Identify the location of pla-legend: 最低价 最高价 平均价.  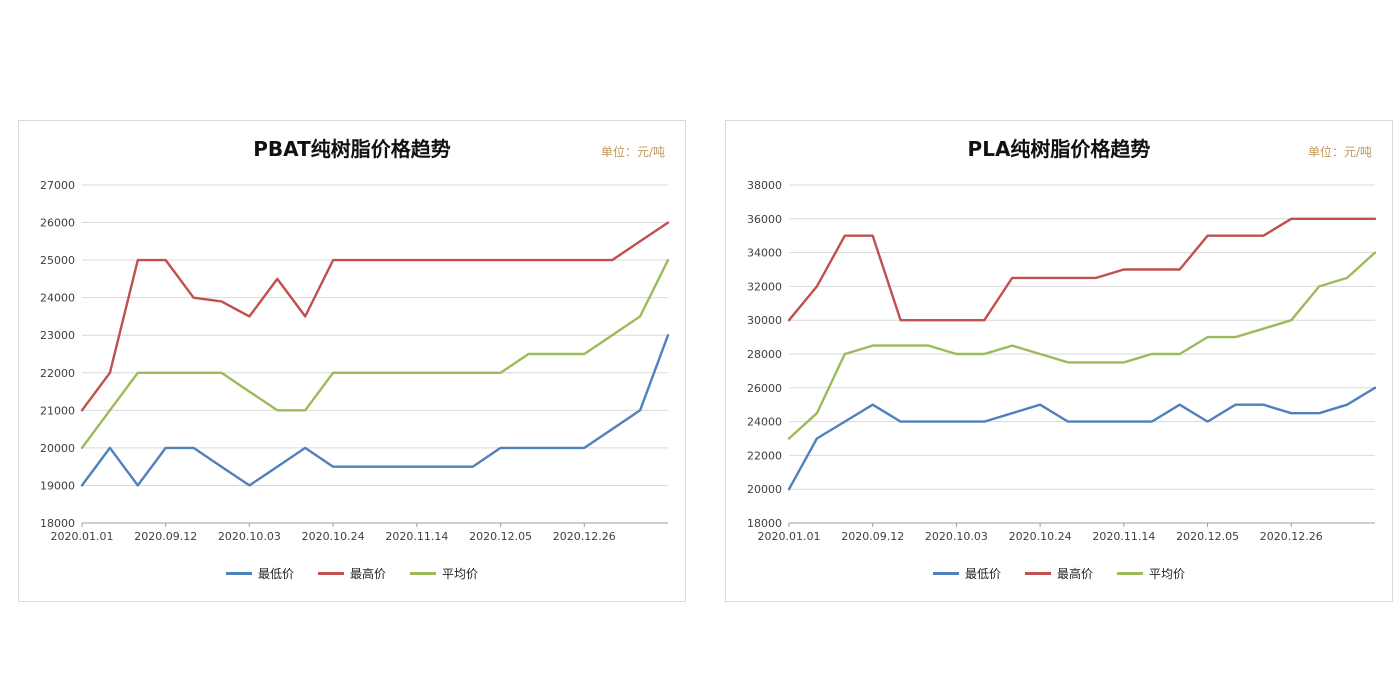
(1059, 573).